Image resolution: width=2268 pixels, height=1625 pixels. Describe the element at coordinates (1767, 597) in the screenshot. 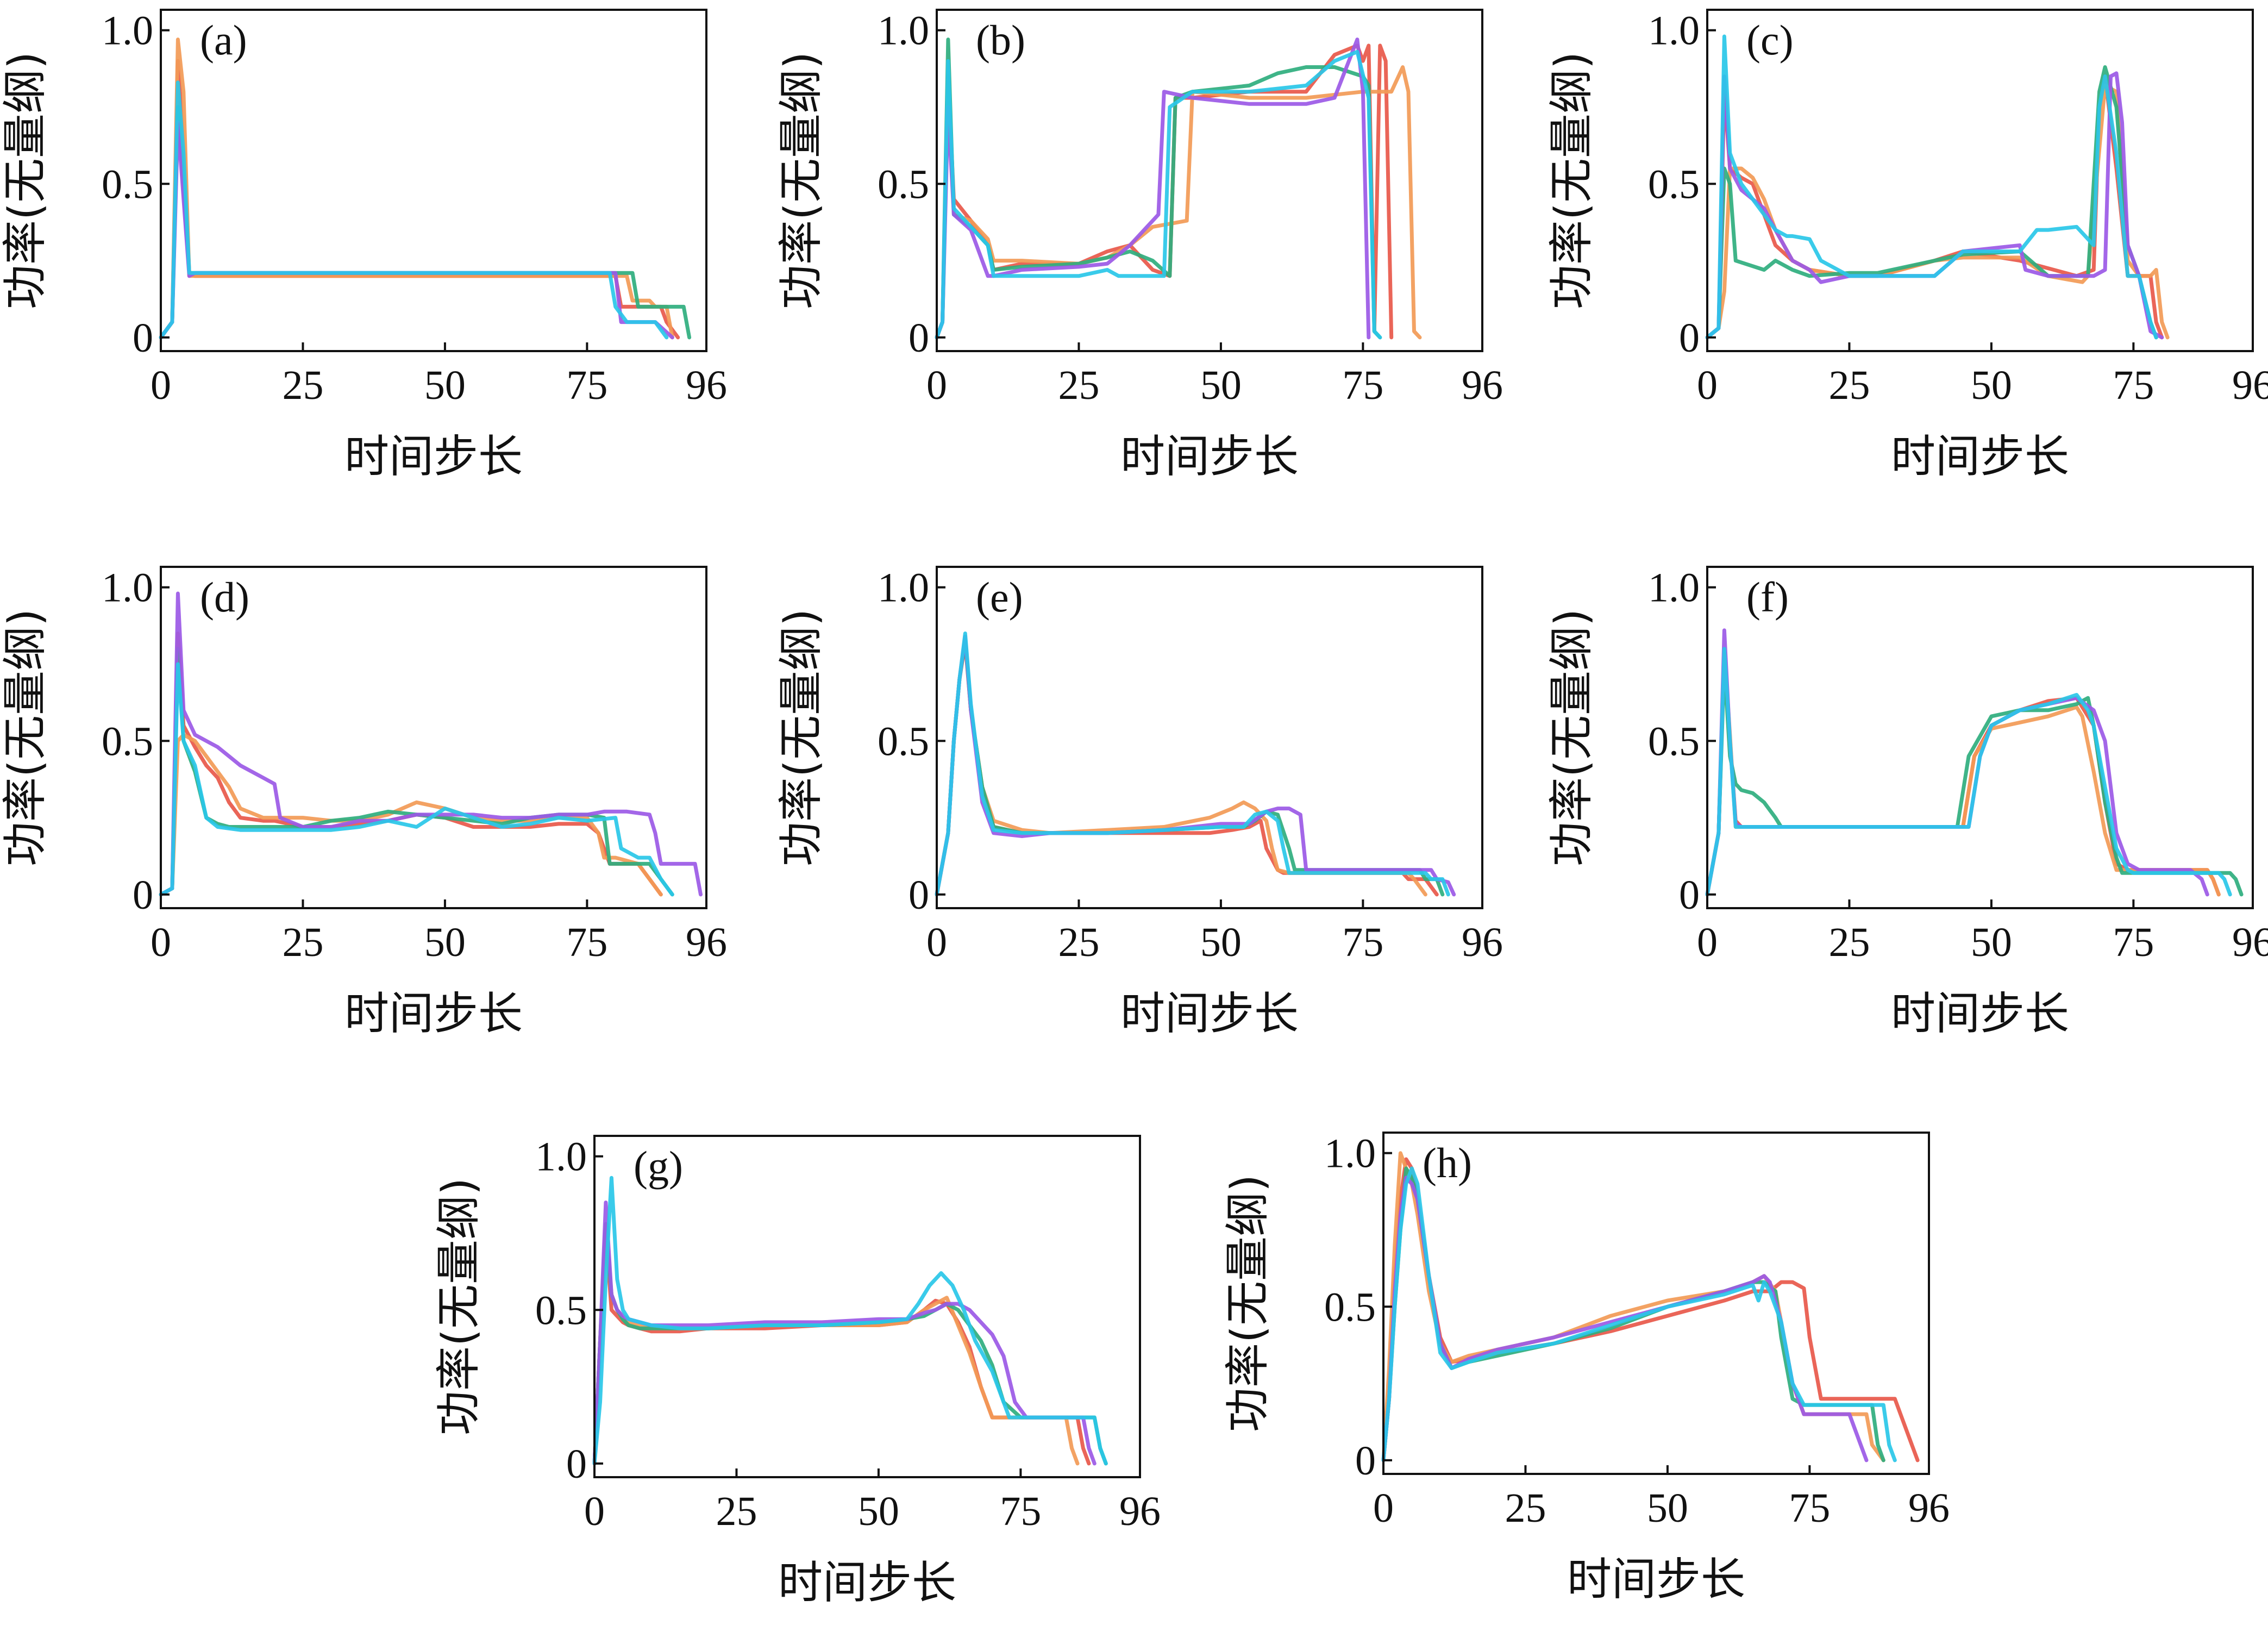

I see `panel-tag: (f)` at that location.